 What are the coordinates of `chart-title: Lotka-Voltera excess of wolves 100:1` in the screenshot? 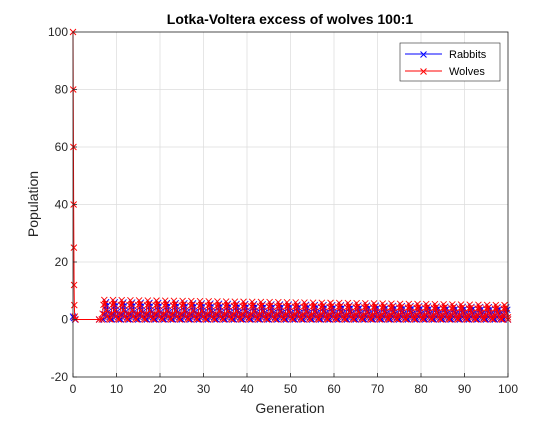 It's located at (290, 19).